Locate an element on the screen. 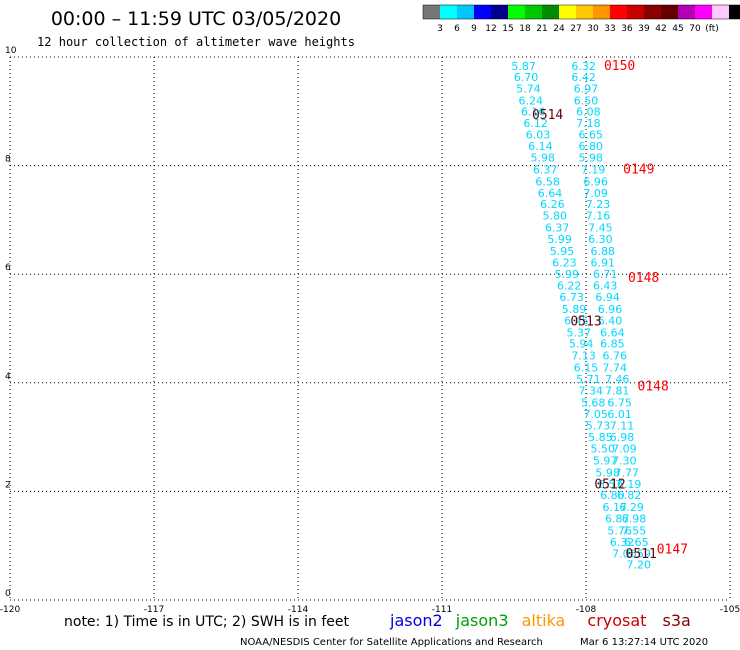 Image resolution: width=740 pixels, height=650 pixels. wave-height-label: 5.85 is located at coordinates (600, 437).